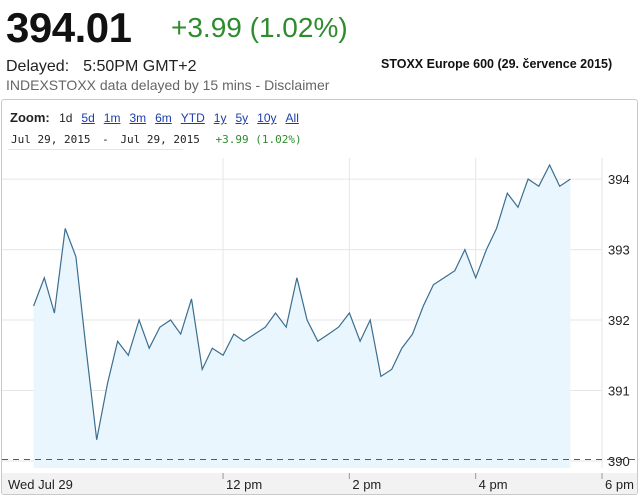 This screenshot has height=499, width=640. What do you see at coordinates (258, 139) in the screenshot?
I see `range-change: +3.99 (1.02%)` at bounding box center [258, 139].